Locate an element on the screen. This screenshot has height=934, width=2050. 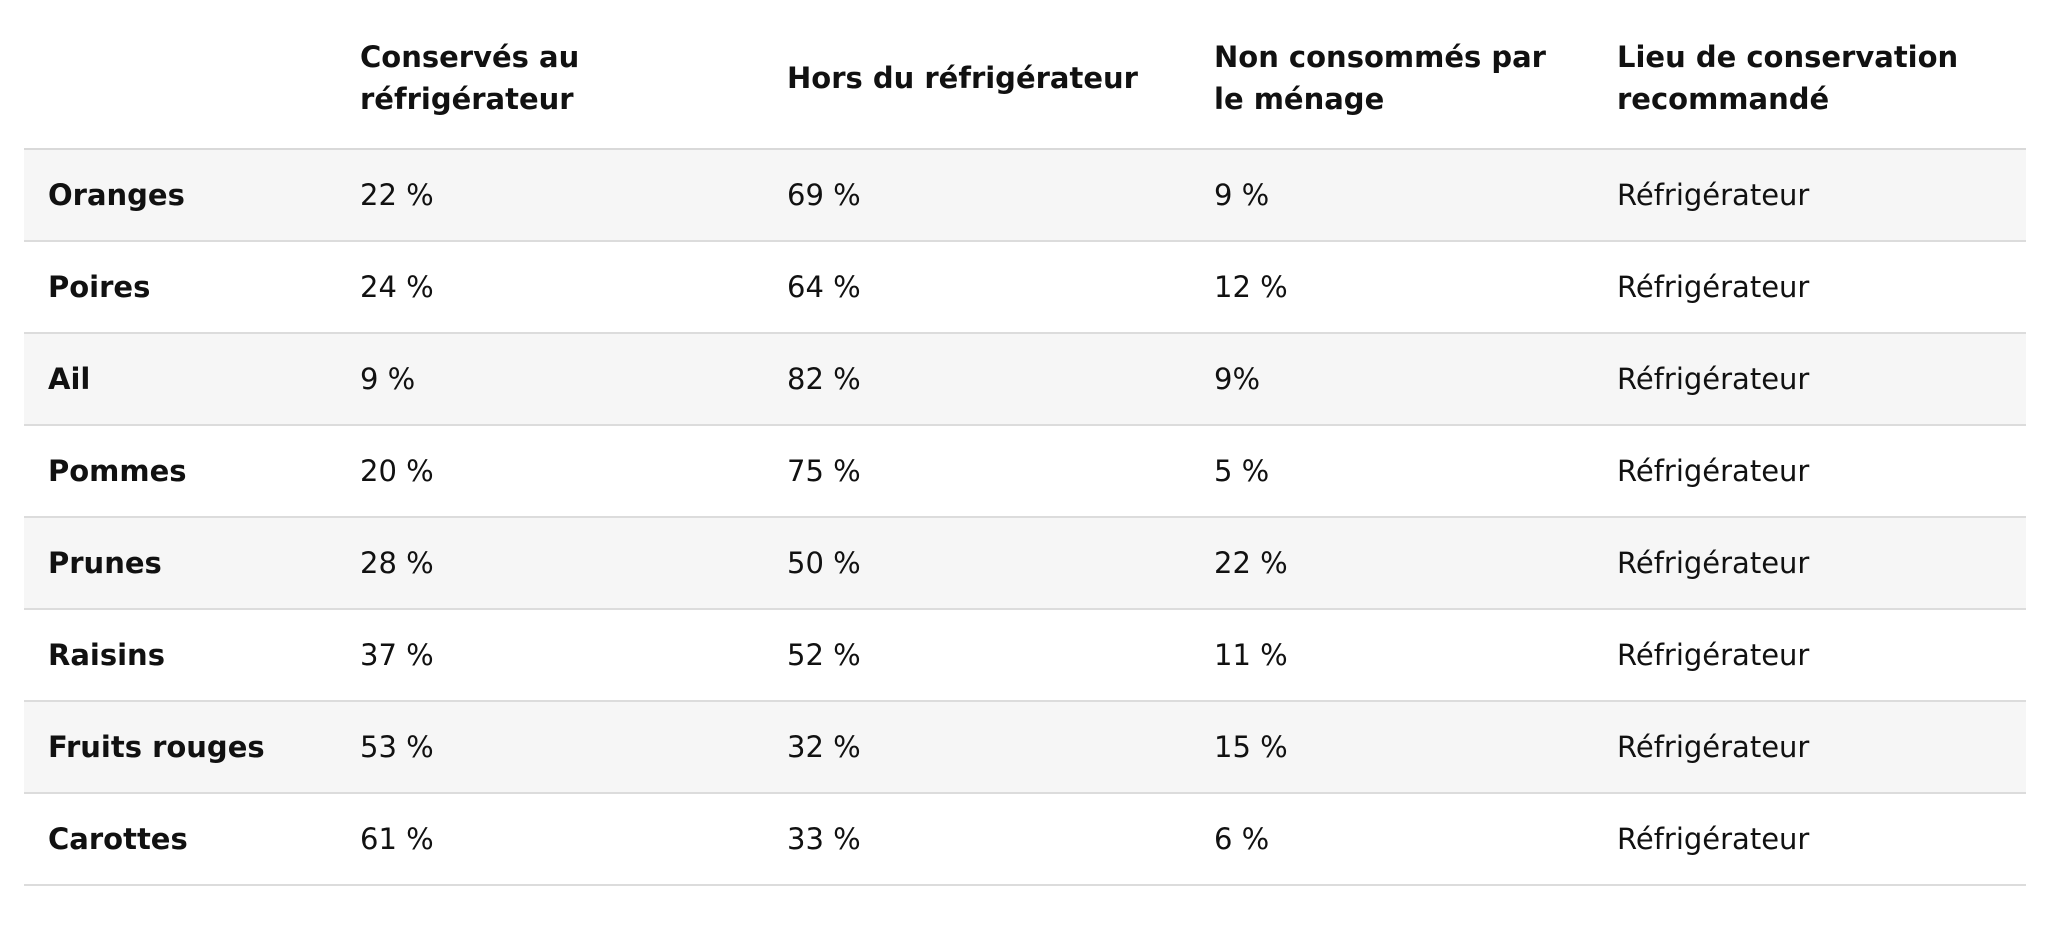
cell-not-consumed: 12 % is located at coordinates (1391, 287).